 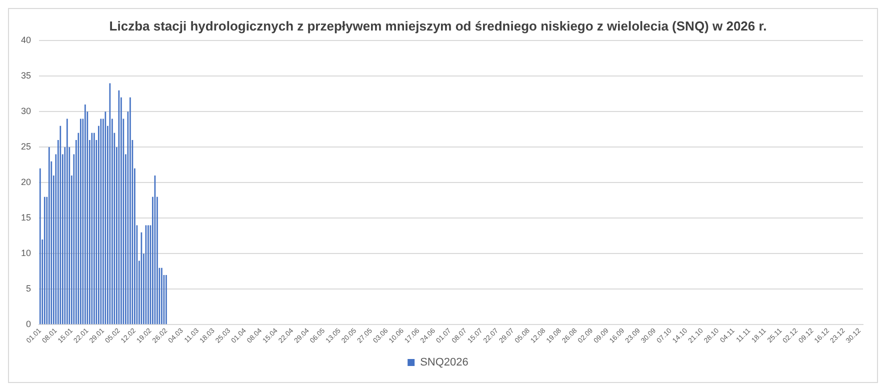 What do you see at coordinates (29, 289) in the screenshot?
I see `y-tick-label: 5` at bounding box center [29, 289].